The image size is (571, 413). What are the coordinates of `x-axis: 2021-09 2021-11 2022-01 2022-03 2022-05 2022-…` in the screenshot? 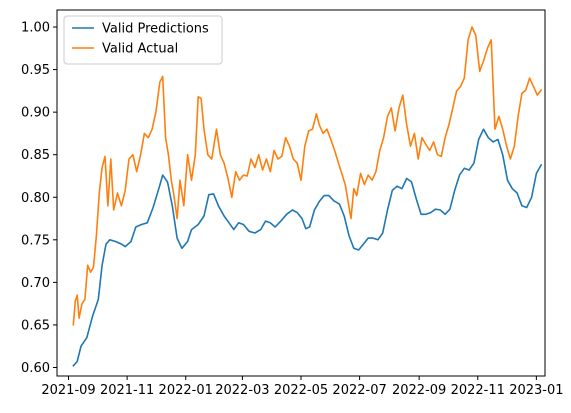 It's located at (302, 387).